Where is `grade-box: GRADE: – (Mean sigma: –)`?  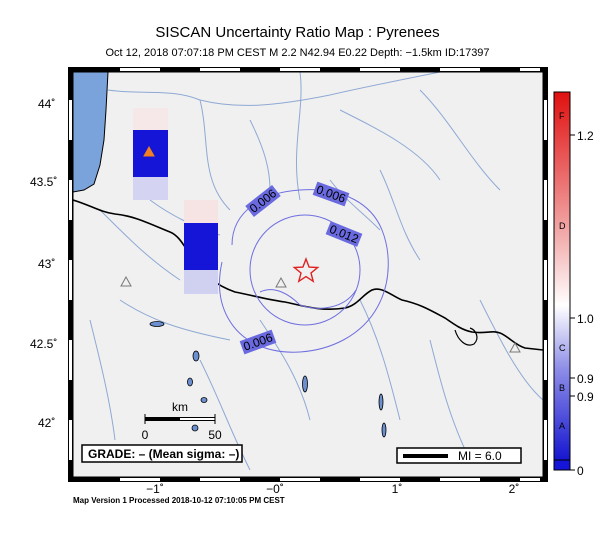 grade-box: GRADE: – (Mean sigma: –) is located at coordinates (162, 453).